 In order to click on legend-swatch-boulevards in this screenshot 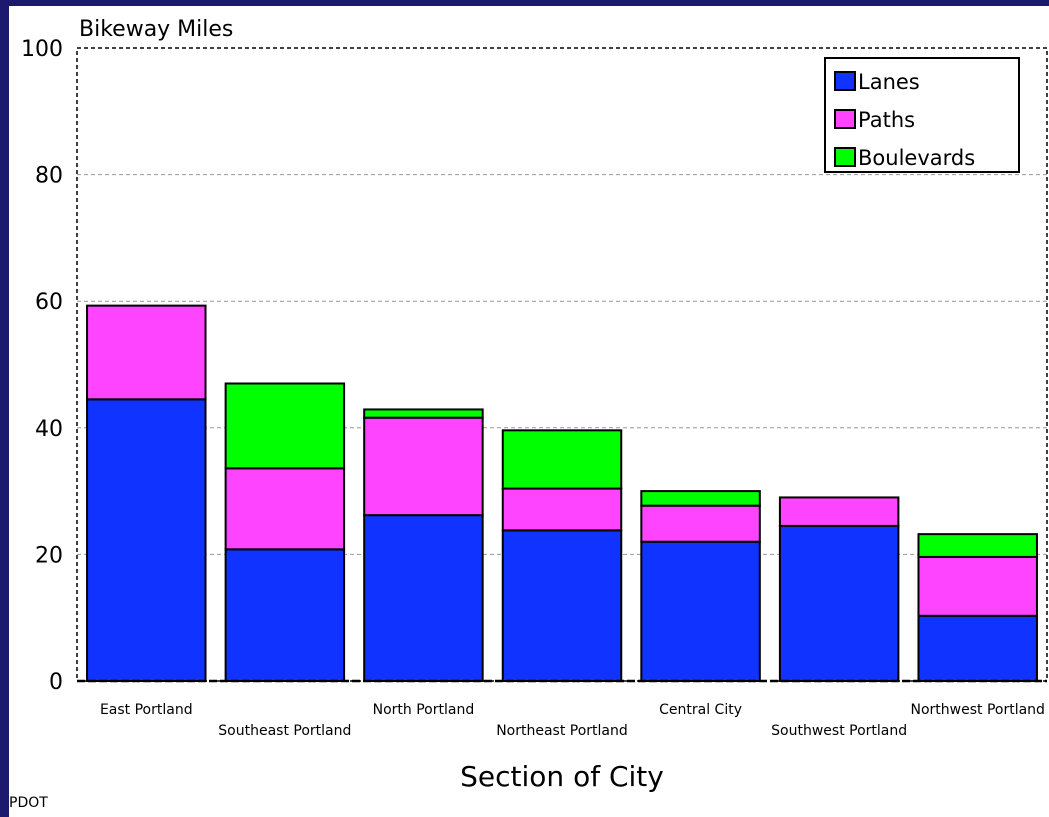, I will do `click(845, 157)`.